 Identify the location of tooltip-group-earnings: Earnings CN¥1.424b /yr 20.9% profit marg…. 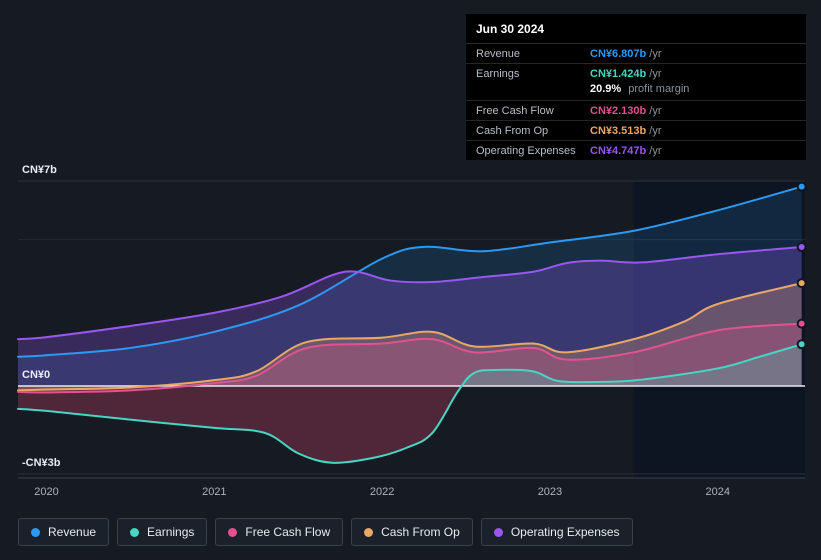
(636, 82).